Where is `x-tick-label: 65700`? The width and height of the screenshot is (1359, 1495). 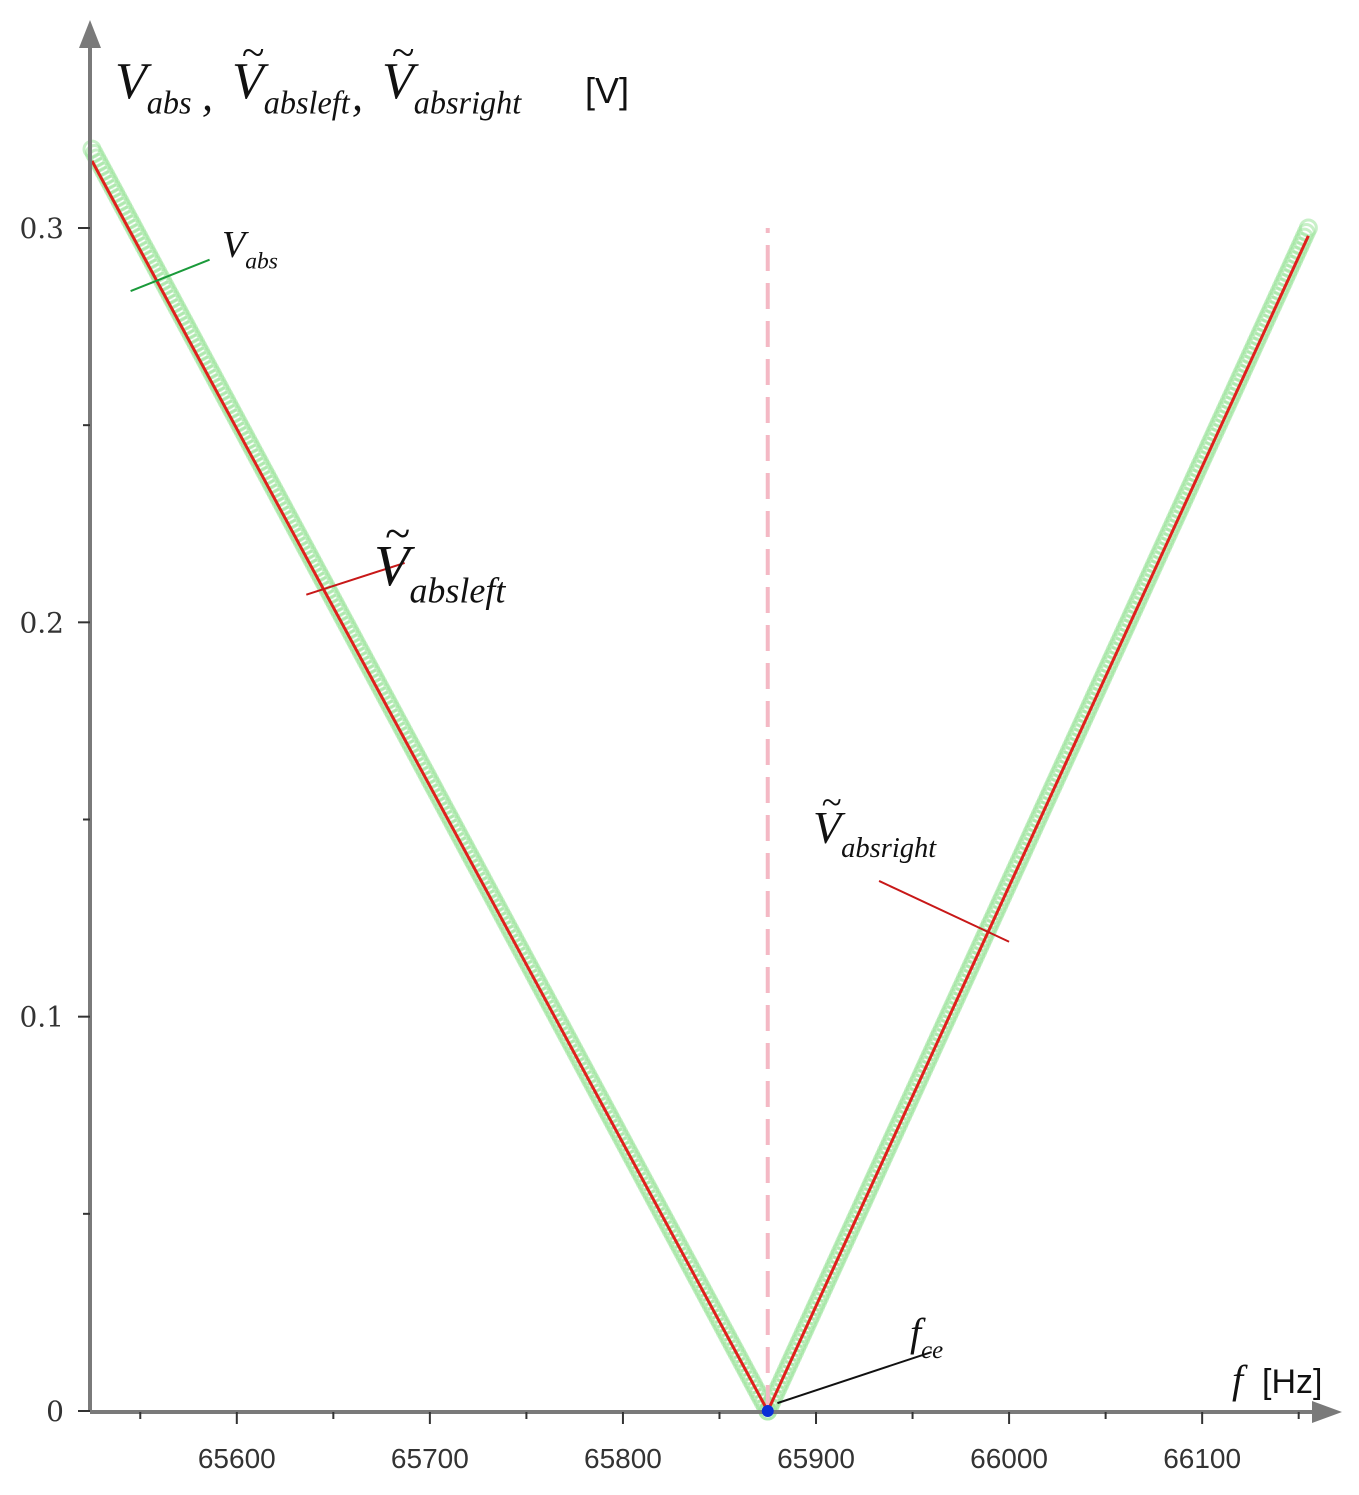
x-tick-label: 65700 is located at coordinates (430, 1458).